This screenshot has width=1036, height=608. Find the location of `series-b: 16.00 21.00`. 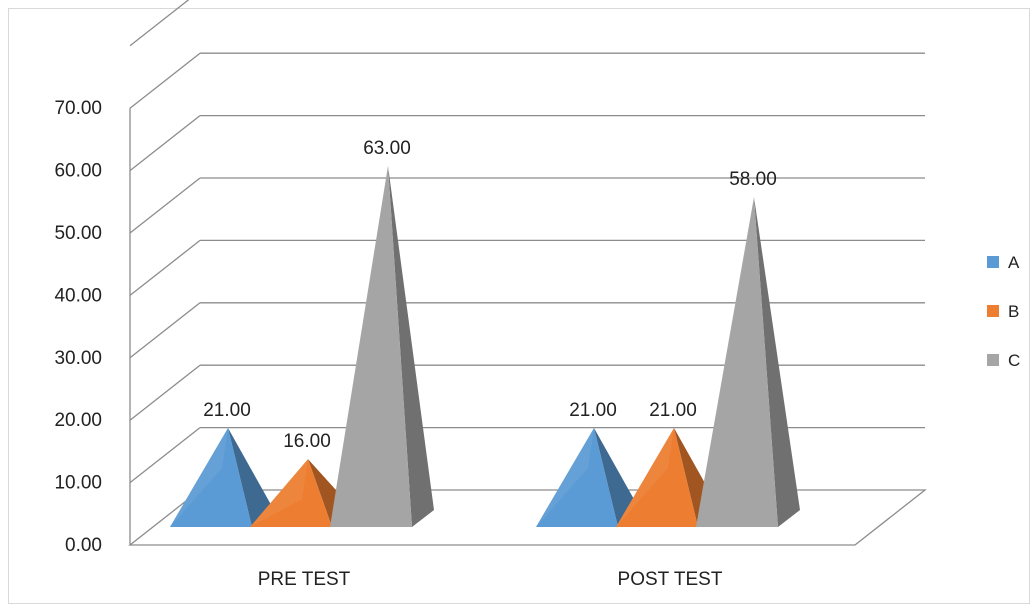

series-b: 16.00 21.00 is located at coordinates (485, 463).